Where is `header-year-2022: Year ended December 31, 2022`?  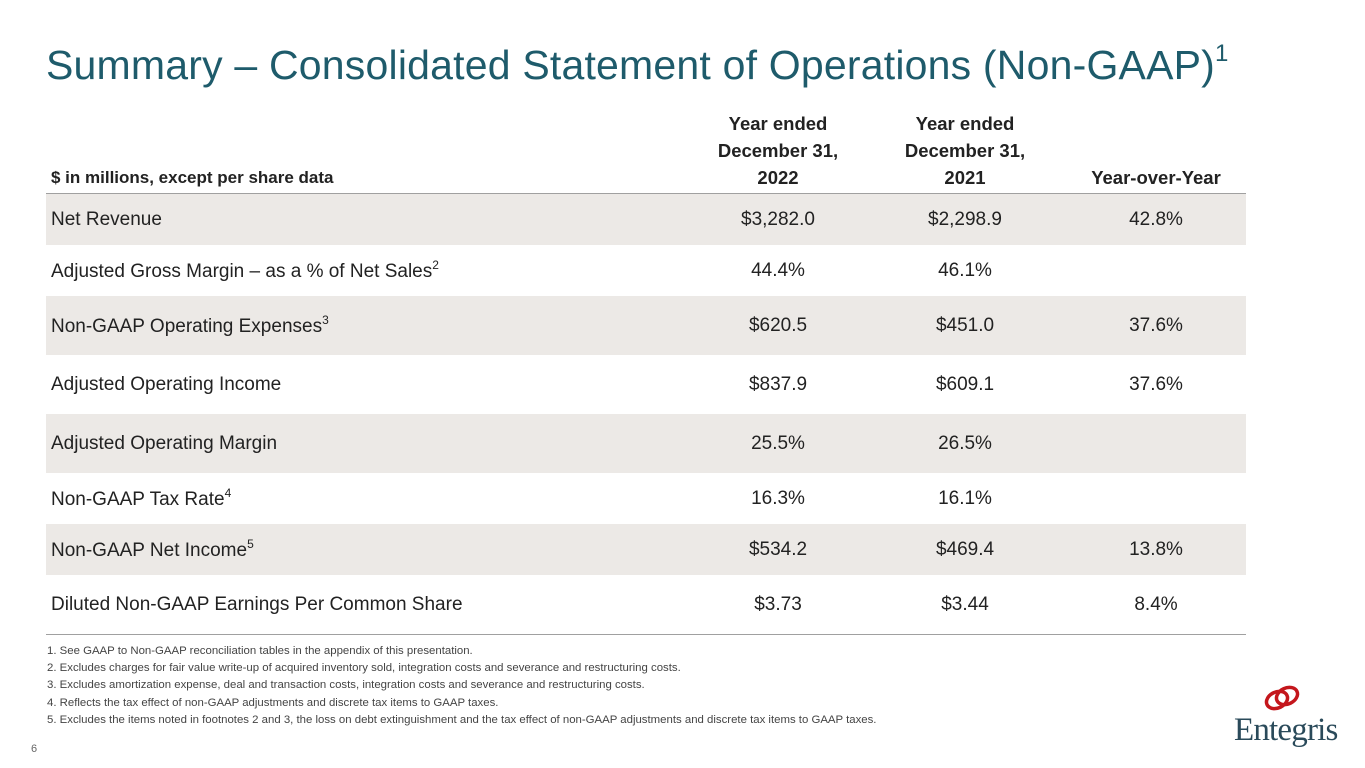
header-year-2022: Year ended December 31, 2022 is located at coordinates (778, 150).